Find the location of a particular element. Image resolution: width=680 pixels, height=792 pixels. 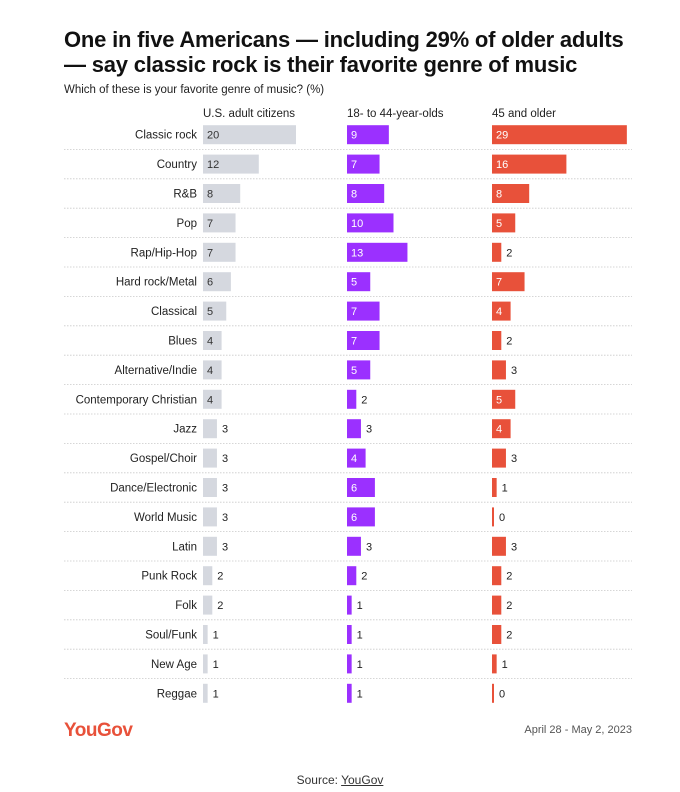

category-label: Hard rock/Metal is located at coordinates (156, 283).